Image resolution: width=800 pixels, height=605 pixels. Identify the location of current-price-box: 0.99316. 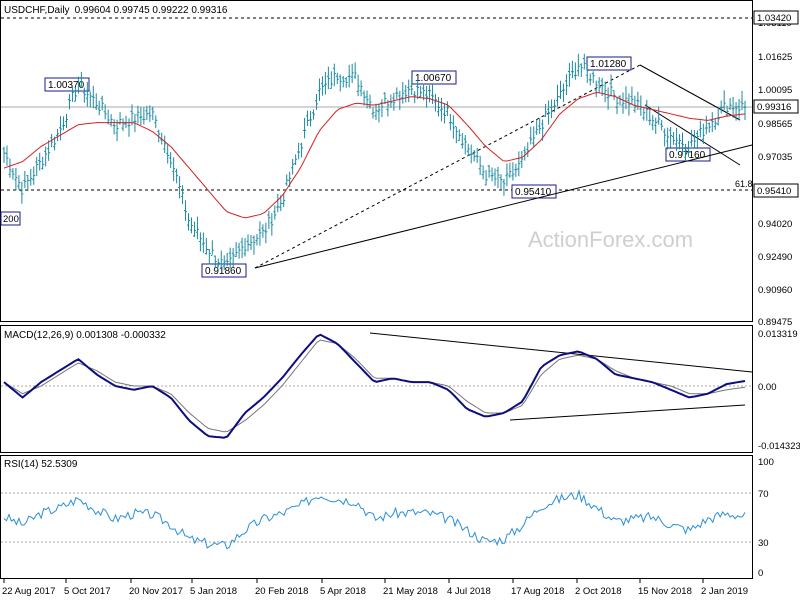
(776, 106).